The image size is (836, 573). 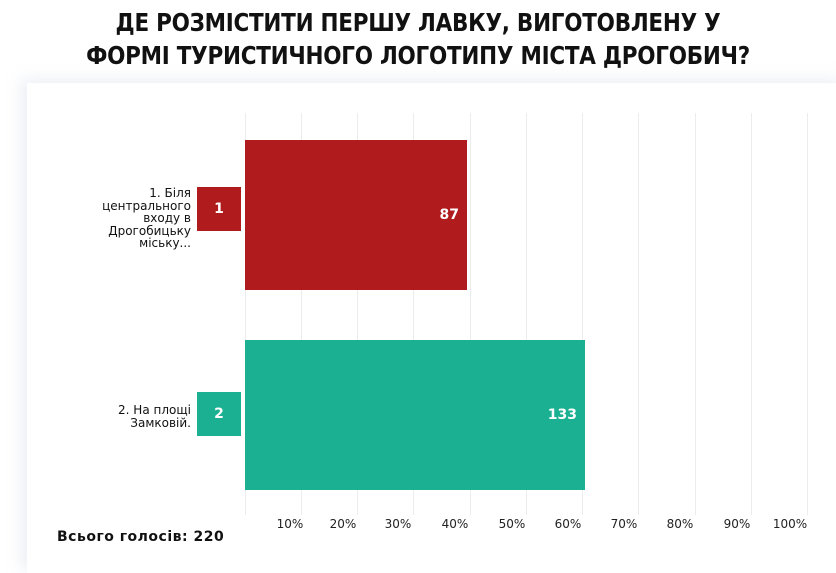 I want to click on x-tick-70: 70%, so click(x=624, y=524).